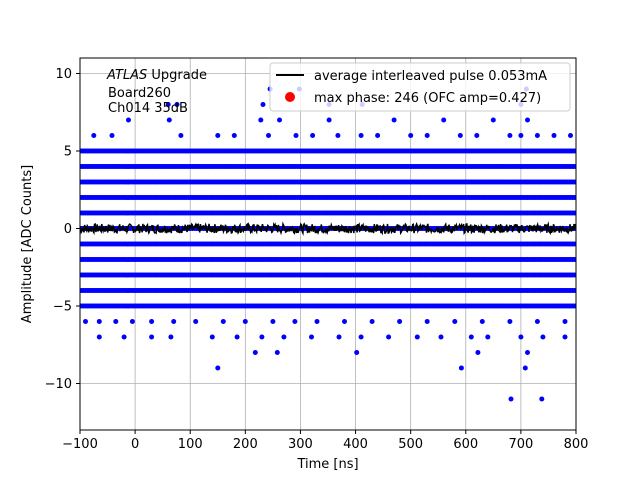 The height and width of the screenshot is (480, 640). What do you see at coordinates (427, 98) in the screenshot?
I see `legend-entry-max-phase: max phase: 246 (OFC amp=0.427)` at bounding box center [427, 98].